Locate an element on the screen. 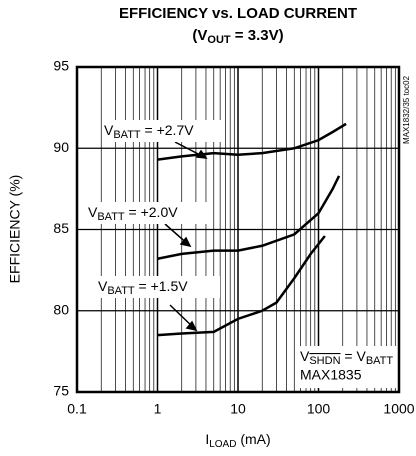 This screenshot has width=416, height=456. label-rest: = +1.5V is located at coordinates (162, 286).